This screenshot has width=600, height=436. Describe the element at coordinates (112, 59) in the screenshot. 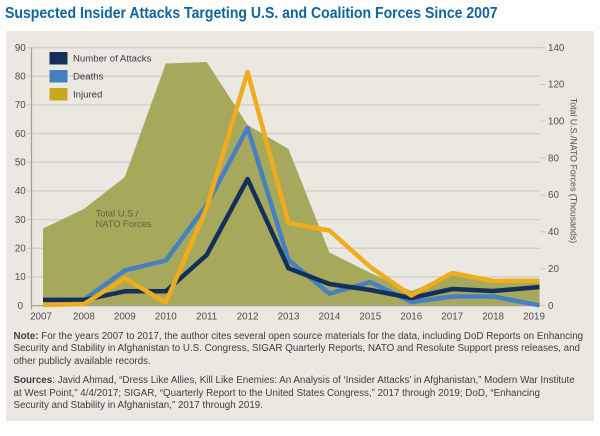

I see `svg-text: Number of Attacks` at that location.